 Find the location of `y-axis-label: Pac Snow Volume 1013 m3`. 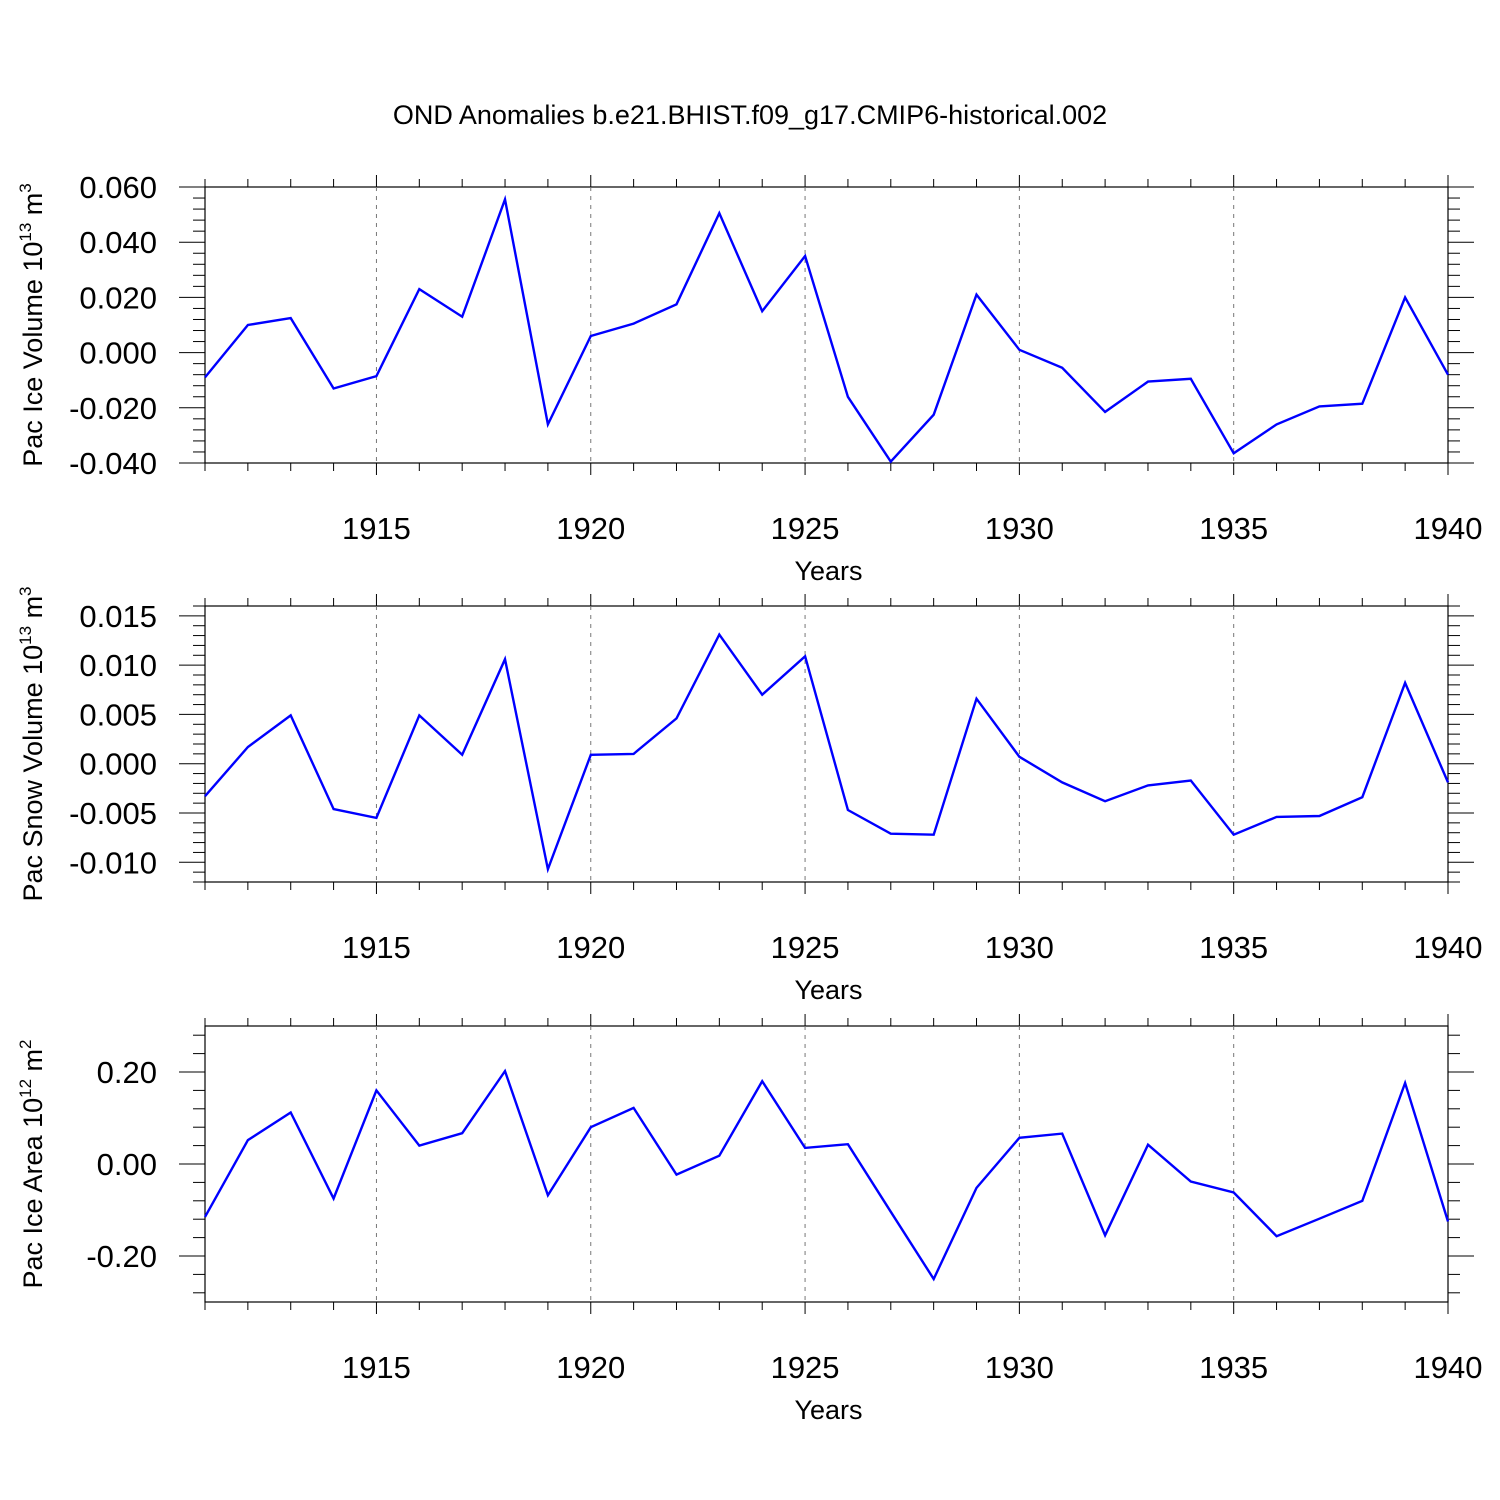

y-axis-label: Pac Snow Volume 1013 m3 is located at coordinates (32, 743).